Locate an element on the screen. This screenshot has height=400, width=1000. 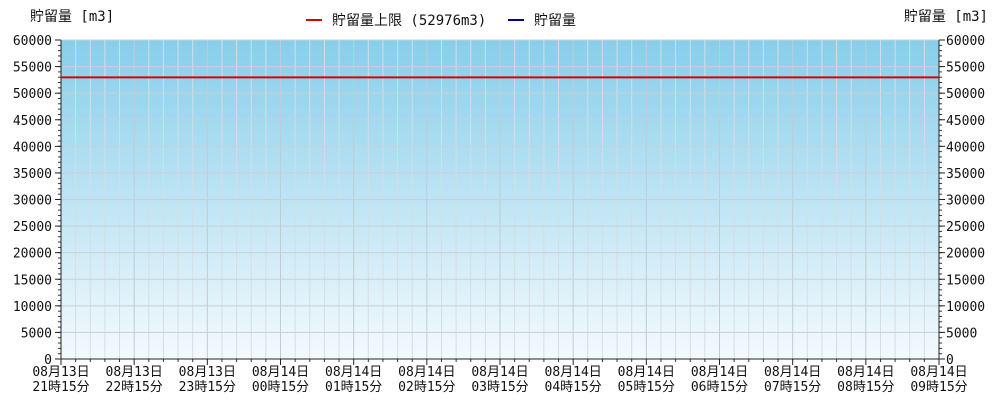
x-tick-label-time: 05時15分 is located at coordinates (646, 387).